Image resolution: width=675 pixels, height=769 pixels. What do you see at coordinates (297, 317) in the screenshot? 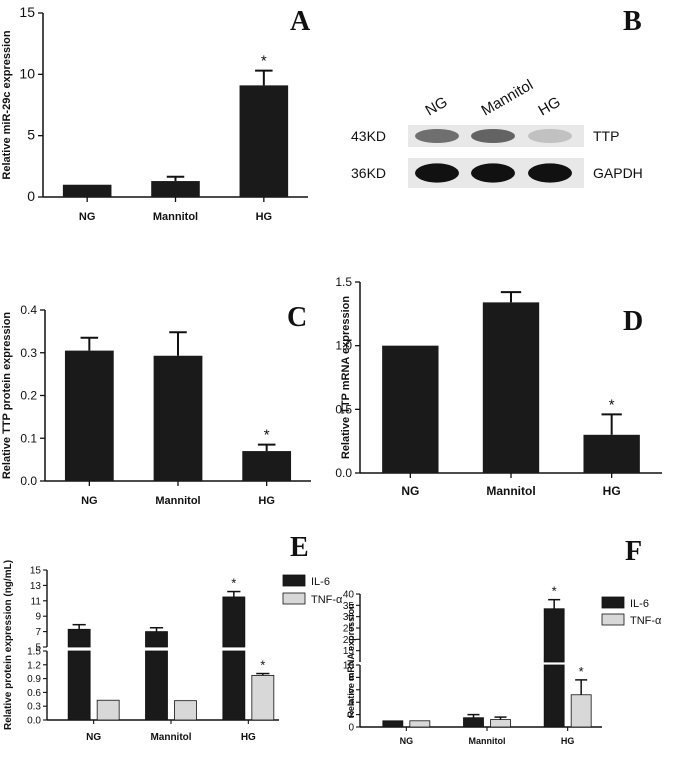
I see `panel-letter-c: C` at bounding box center [297, 317].